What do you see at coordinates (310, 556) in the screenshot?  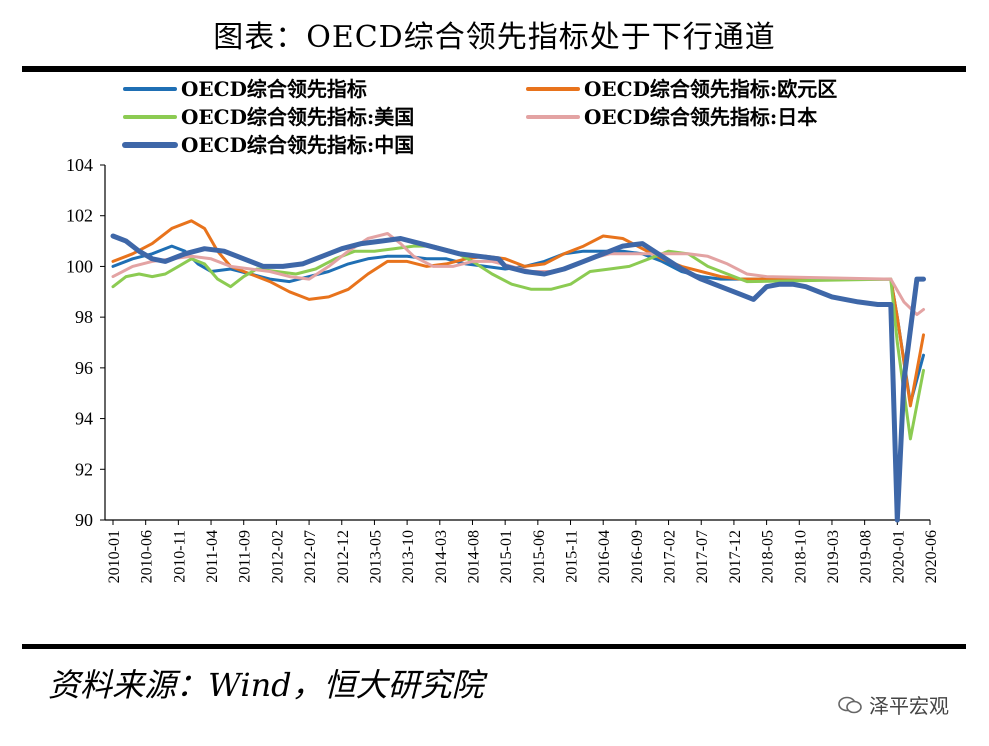 I see `x-tick-label: 2012-07` at bounding box center [310, 556].